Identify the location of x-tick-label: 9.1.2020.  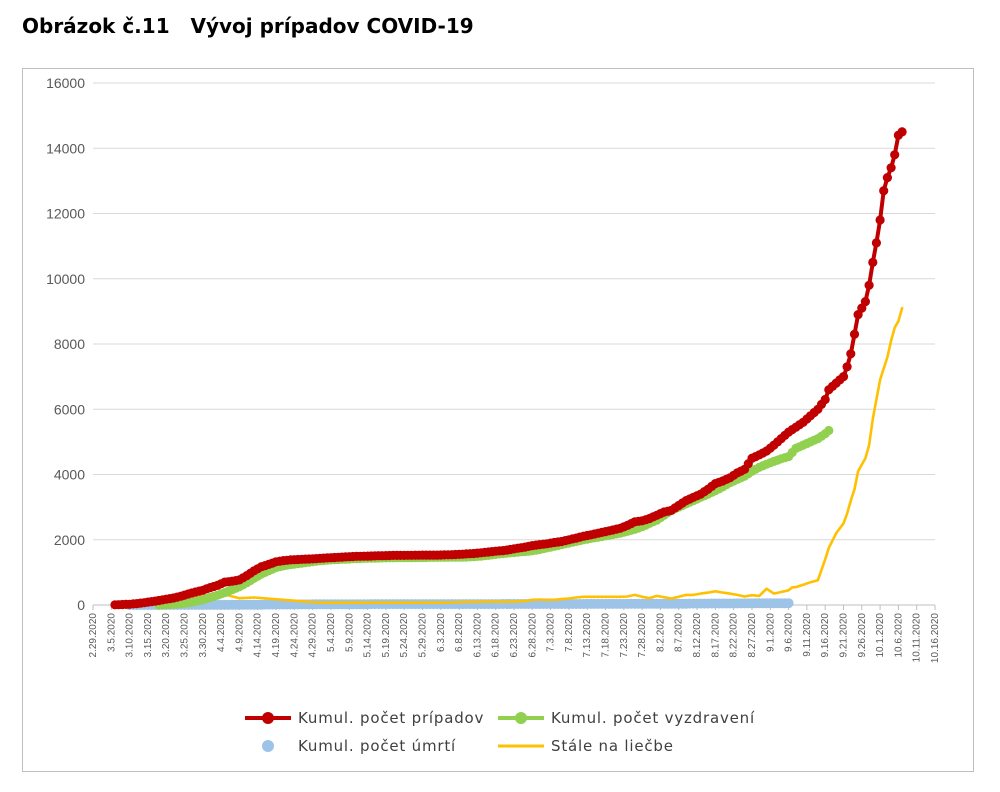
(770, 632).